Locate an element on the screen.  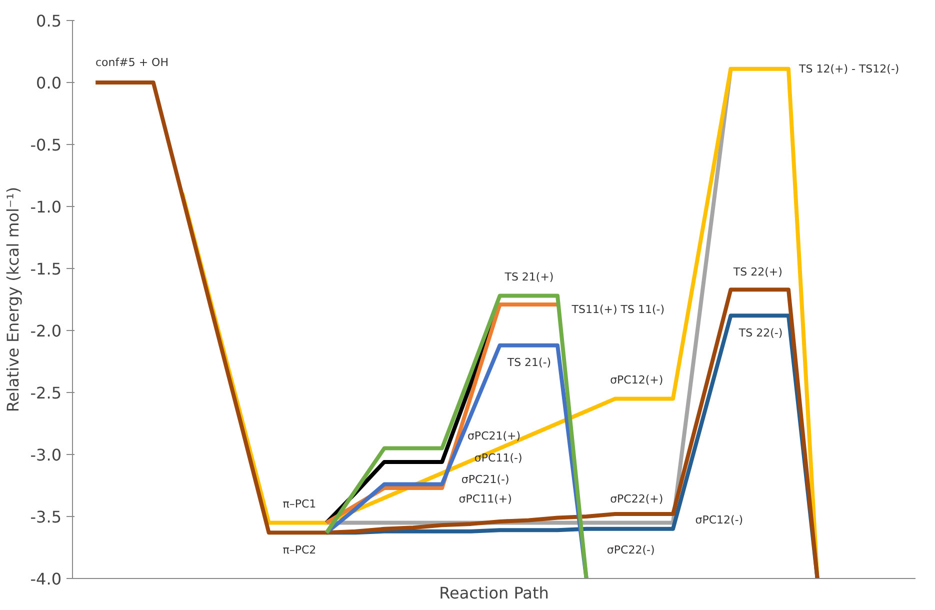
y-tick-label: -1.5 is located at coordinates (46, 269).